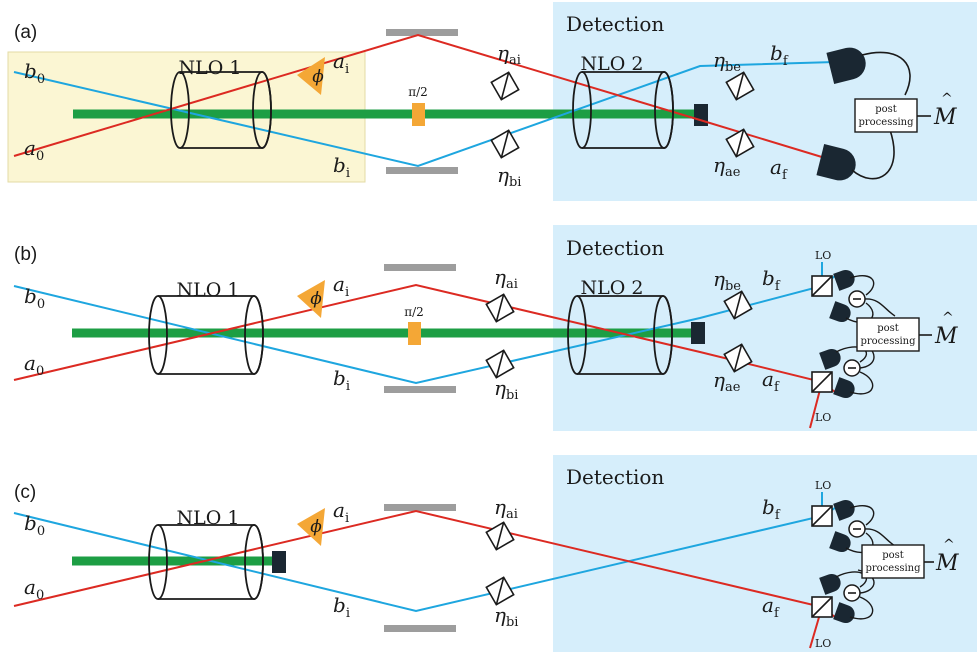  Describe the element at coordinates (25, 492) in the screenshot. I see `panel-tag: (c)` at that location.